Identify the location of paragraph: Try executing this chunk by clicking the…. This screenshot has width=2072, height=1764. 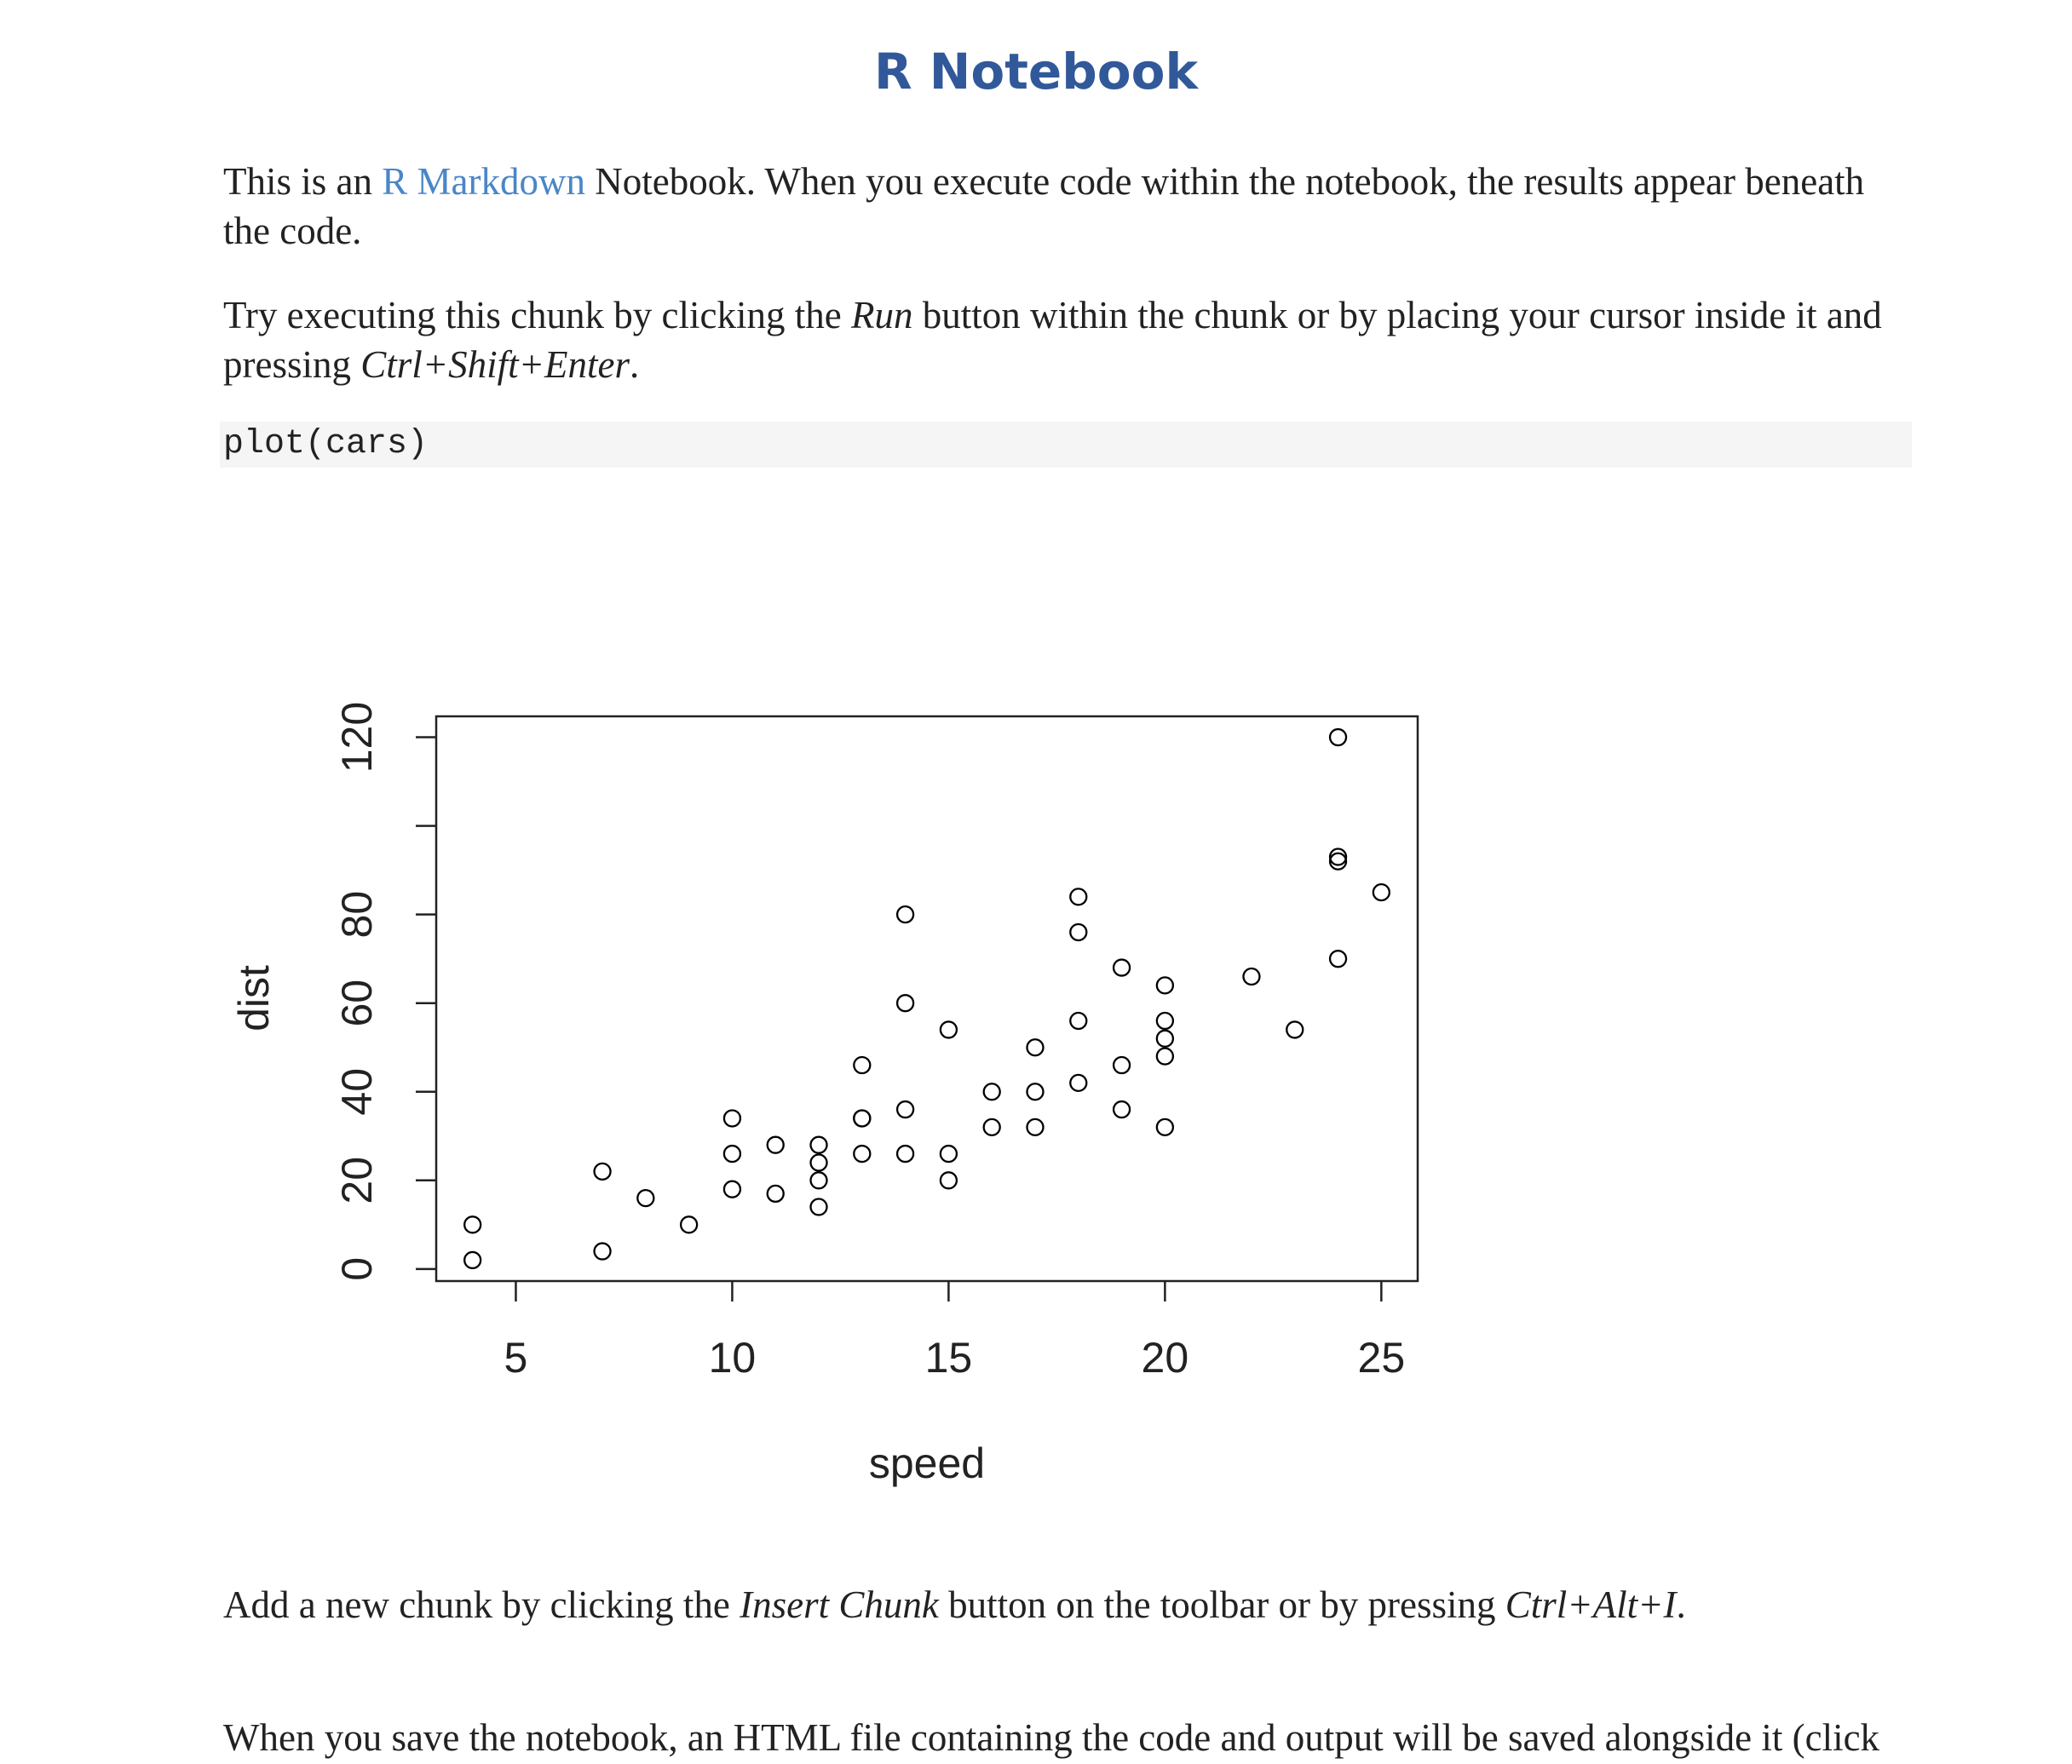
(1071, 339).